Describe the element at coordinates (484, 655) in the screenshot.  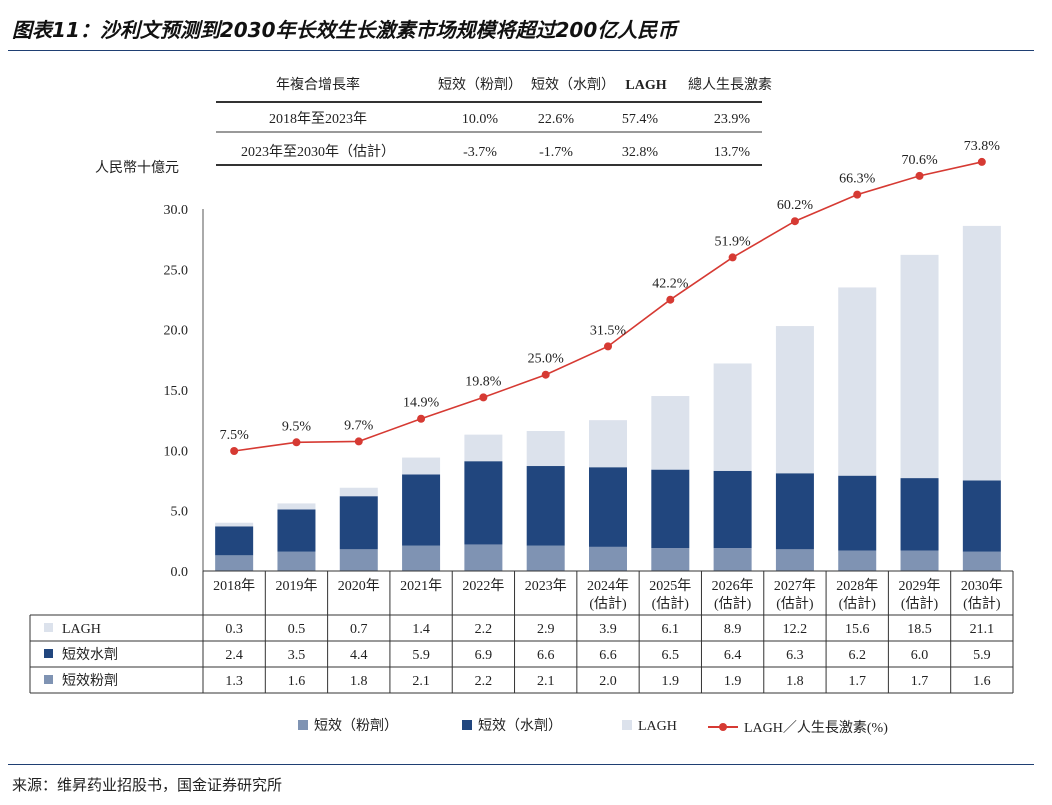
I see `table-cell: 6.9` at that location.